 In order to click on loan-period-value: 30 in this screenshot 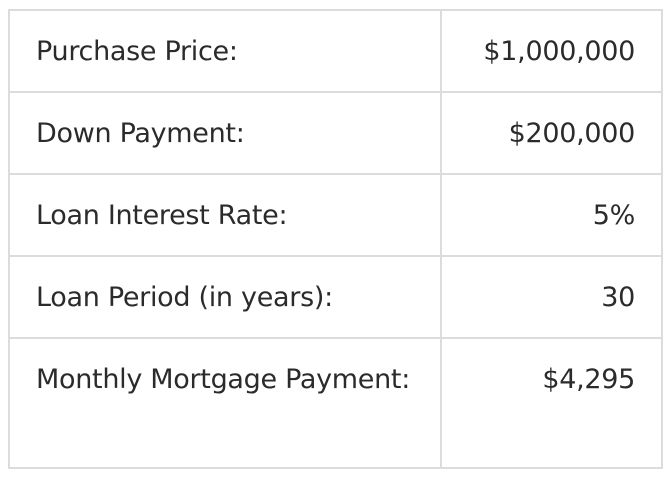, I will do `click(551, 297)`.